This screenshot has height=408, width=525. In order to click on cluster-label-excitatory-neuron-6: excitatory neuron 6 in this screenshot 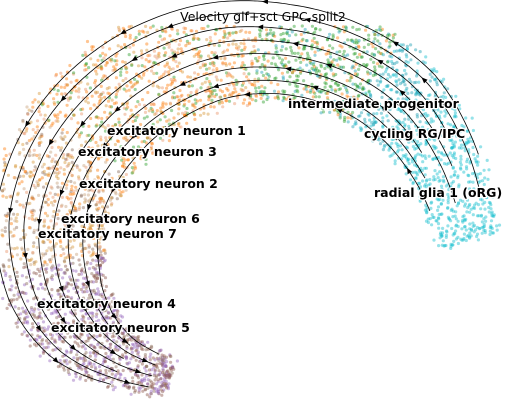, I will do `click(130, 218)`.